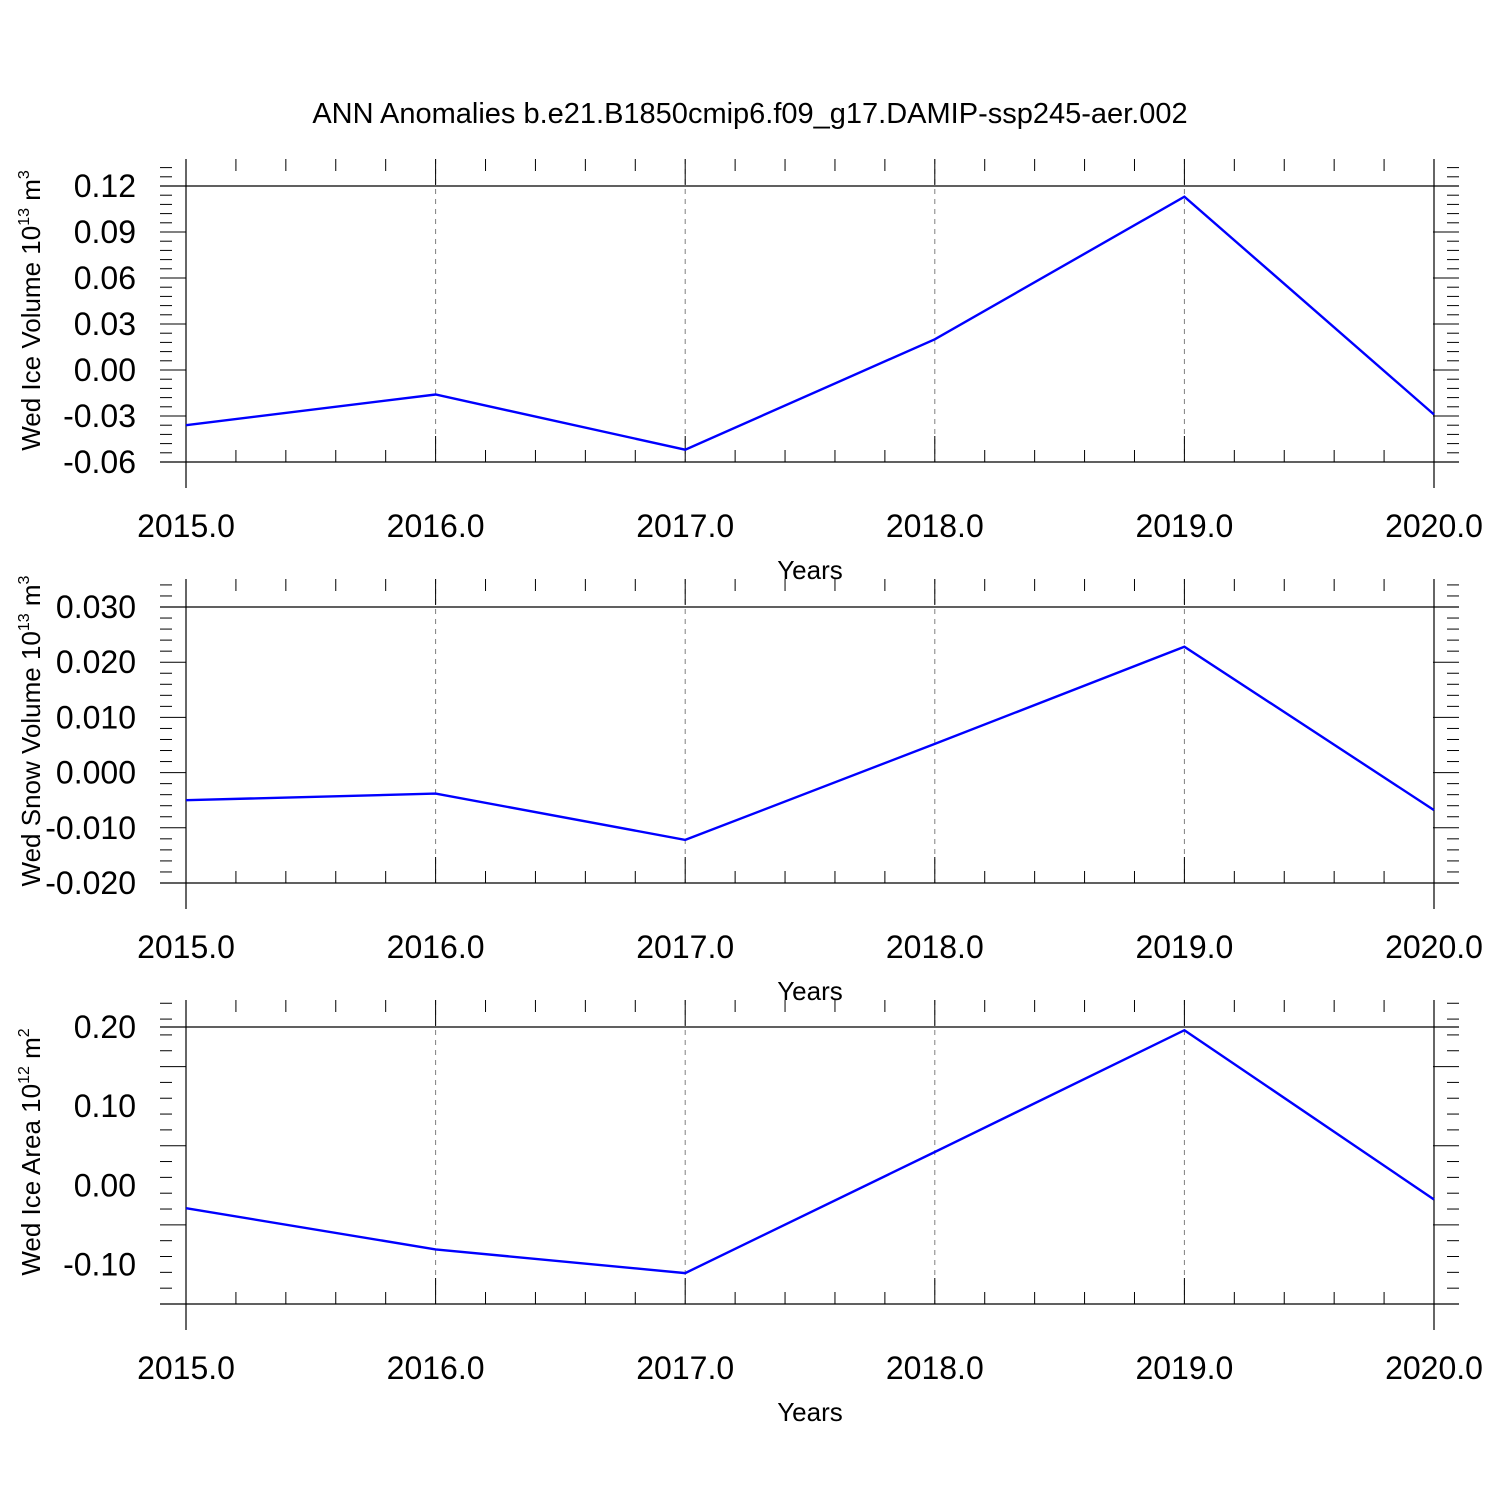 Image resolution: width=1500 pixels, height=1505 pixels. What do you see at coordinates (90, 883) in the screenshot?
I see `y-tick-label: -0.020` at bounding box center [90, 883].